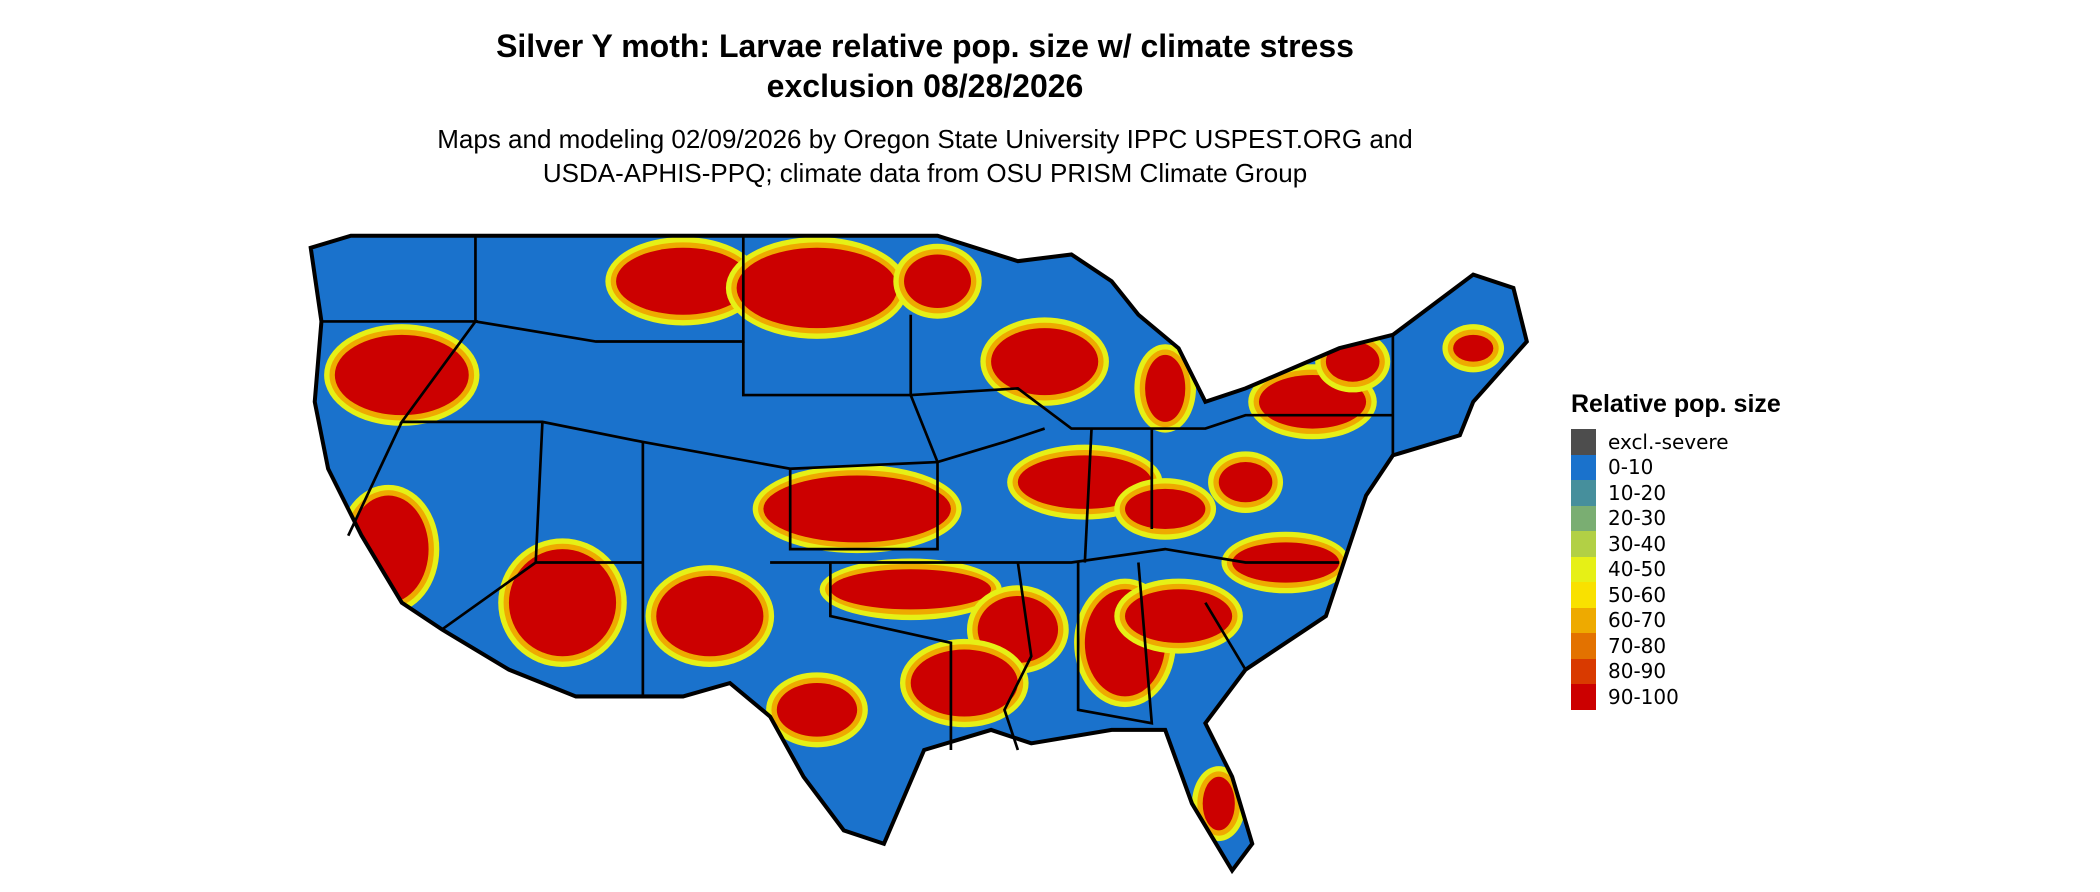  What do you see at coordinates (1631, 467) in the screenshot?
I see `legend-label: 0-10` at bounding box center [1631, 467].